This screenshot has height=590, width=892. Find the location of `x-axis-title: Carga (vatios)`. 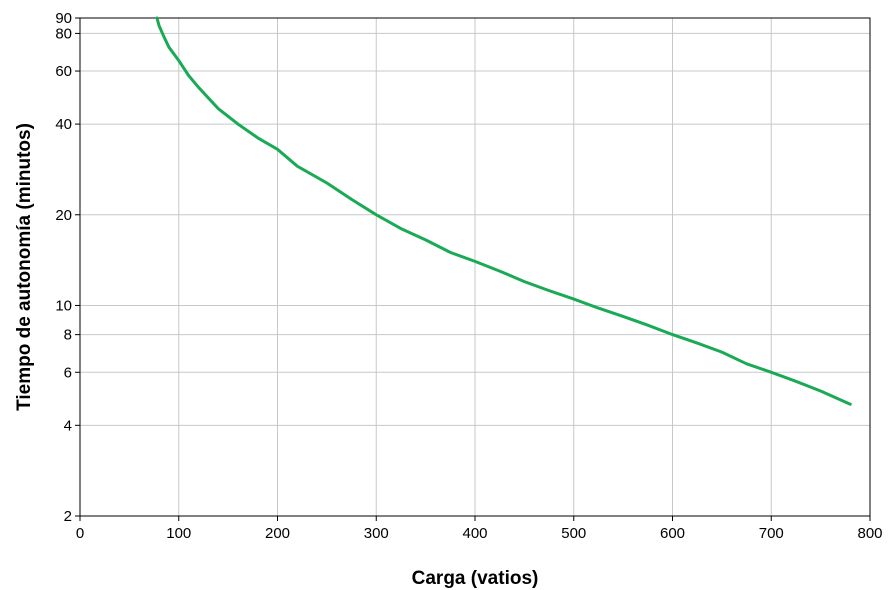

x-axis-title: Carga (vatios) is located at coordinates (475, 578).